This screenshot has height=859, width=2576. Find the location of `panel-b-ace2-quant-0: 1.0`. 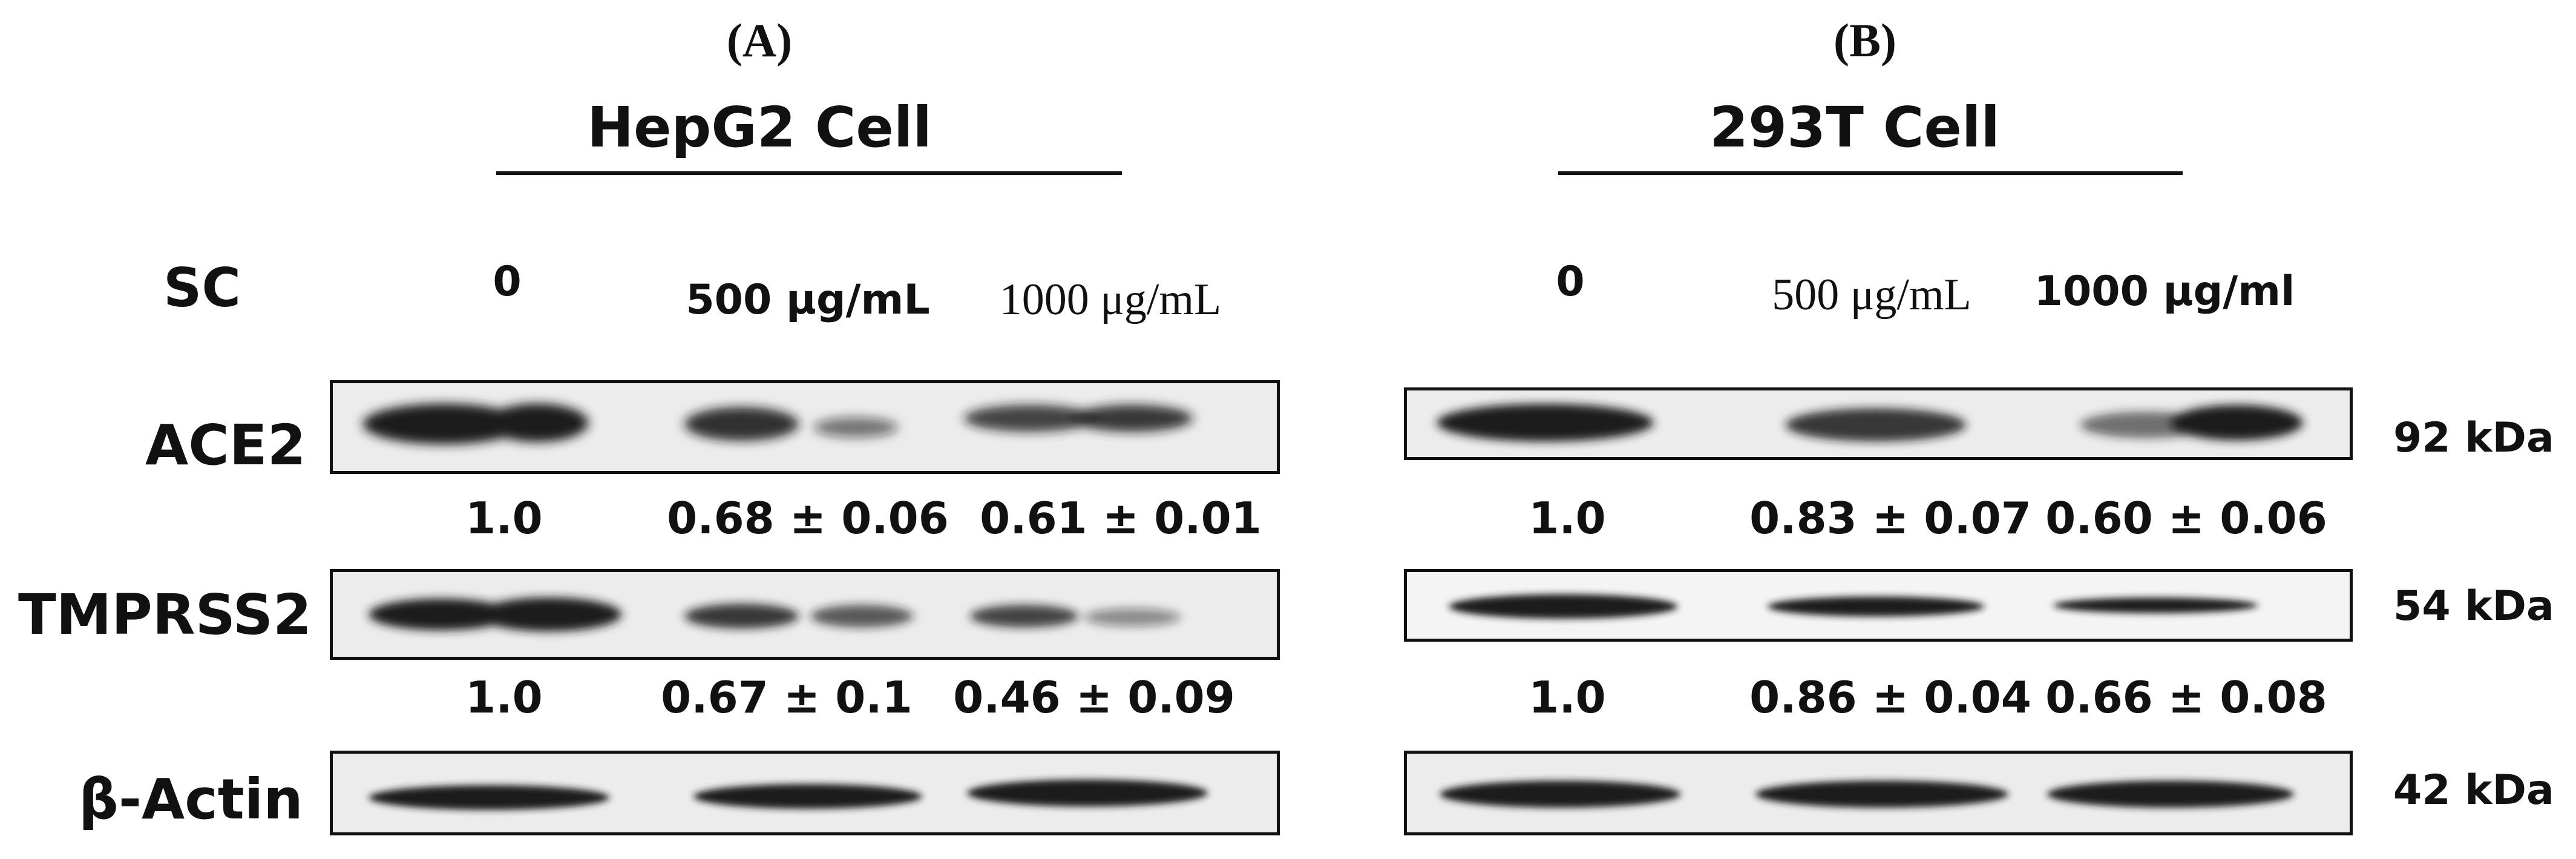

panel-b-ace2-quant-0: 1.0 is located at coordinates (1567, 518).